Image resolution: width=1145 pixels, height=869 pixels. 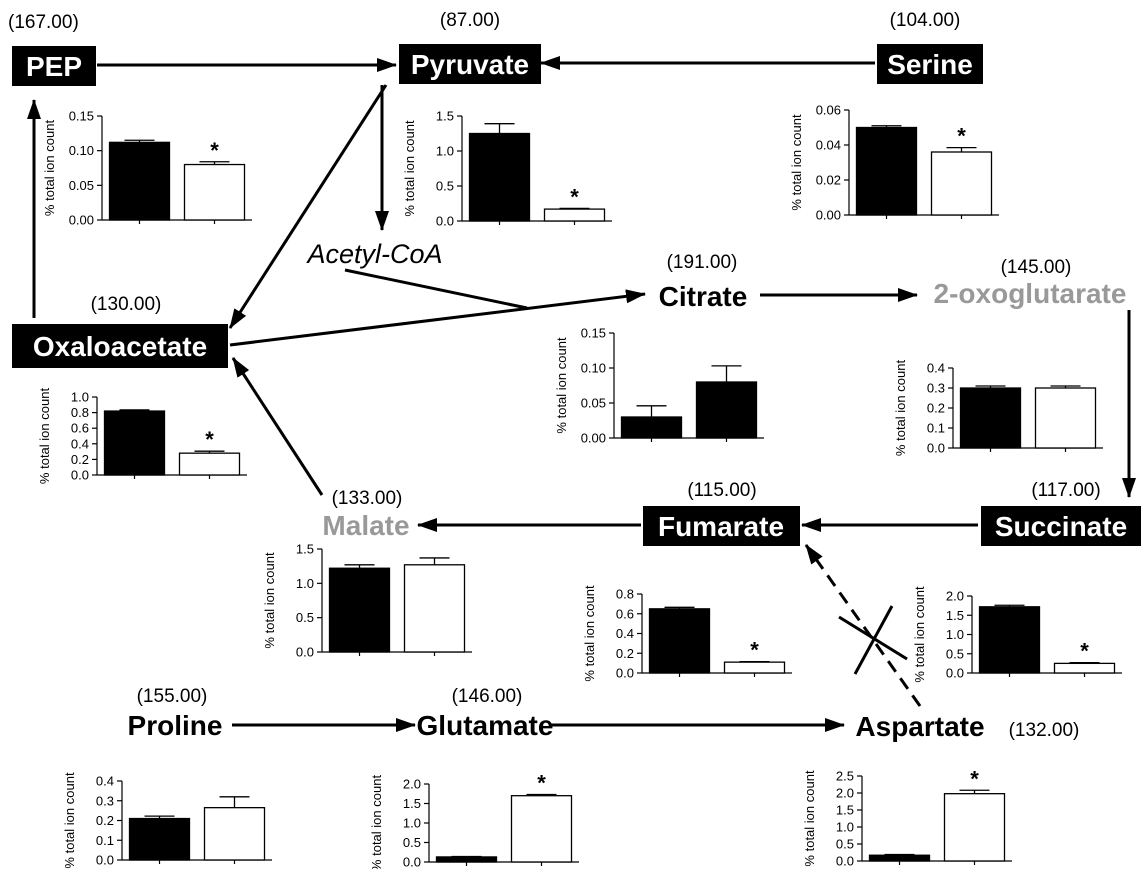 I want to click on node-label-aspartate: Aspartate, so click(x=919, y=726).